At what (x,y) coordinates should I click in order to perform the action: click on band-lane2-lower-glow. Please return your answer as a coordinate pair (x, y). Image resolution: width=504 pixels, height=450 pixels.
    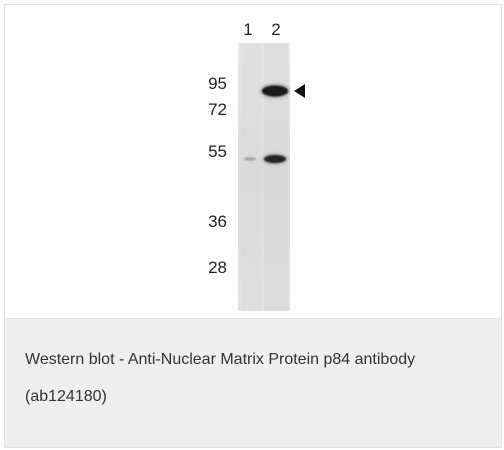
    Looking at the image, I should click on (275, 159).